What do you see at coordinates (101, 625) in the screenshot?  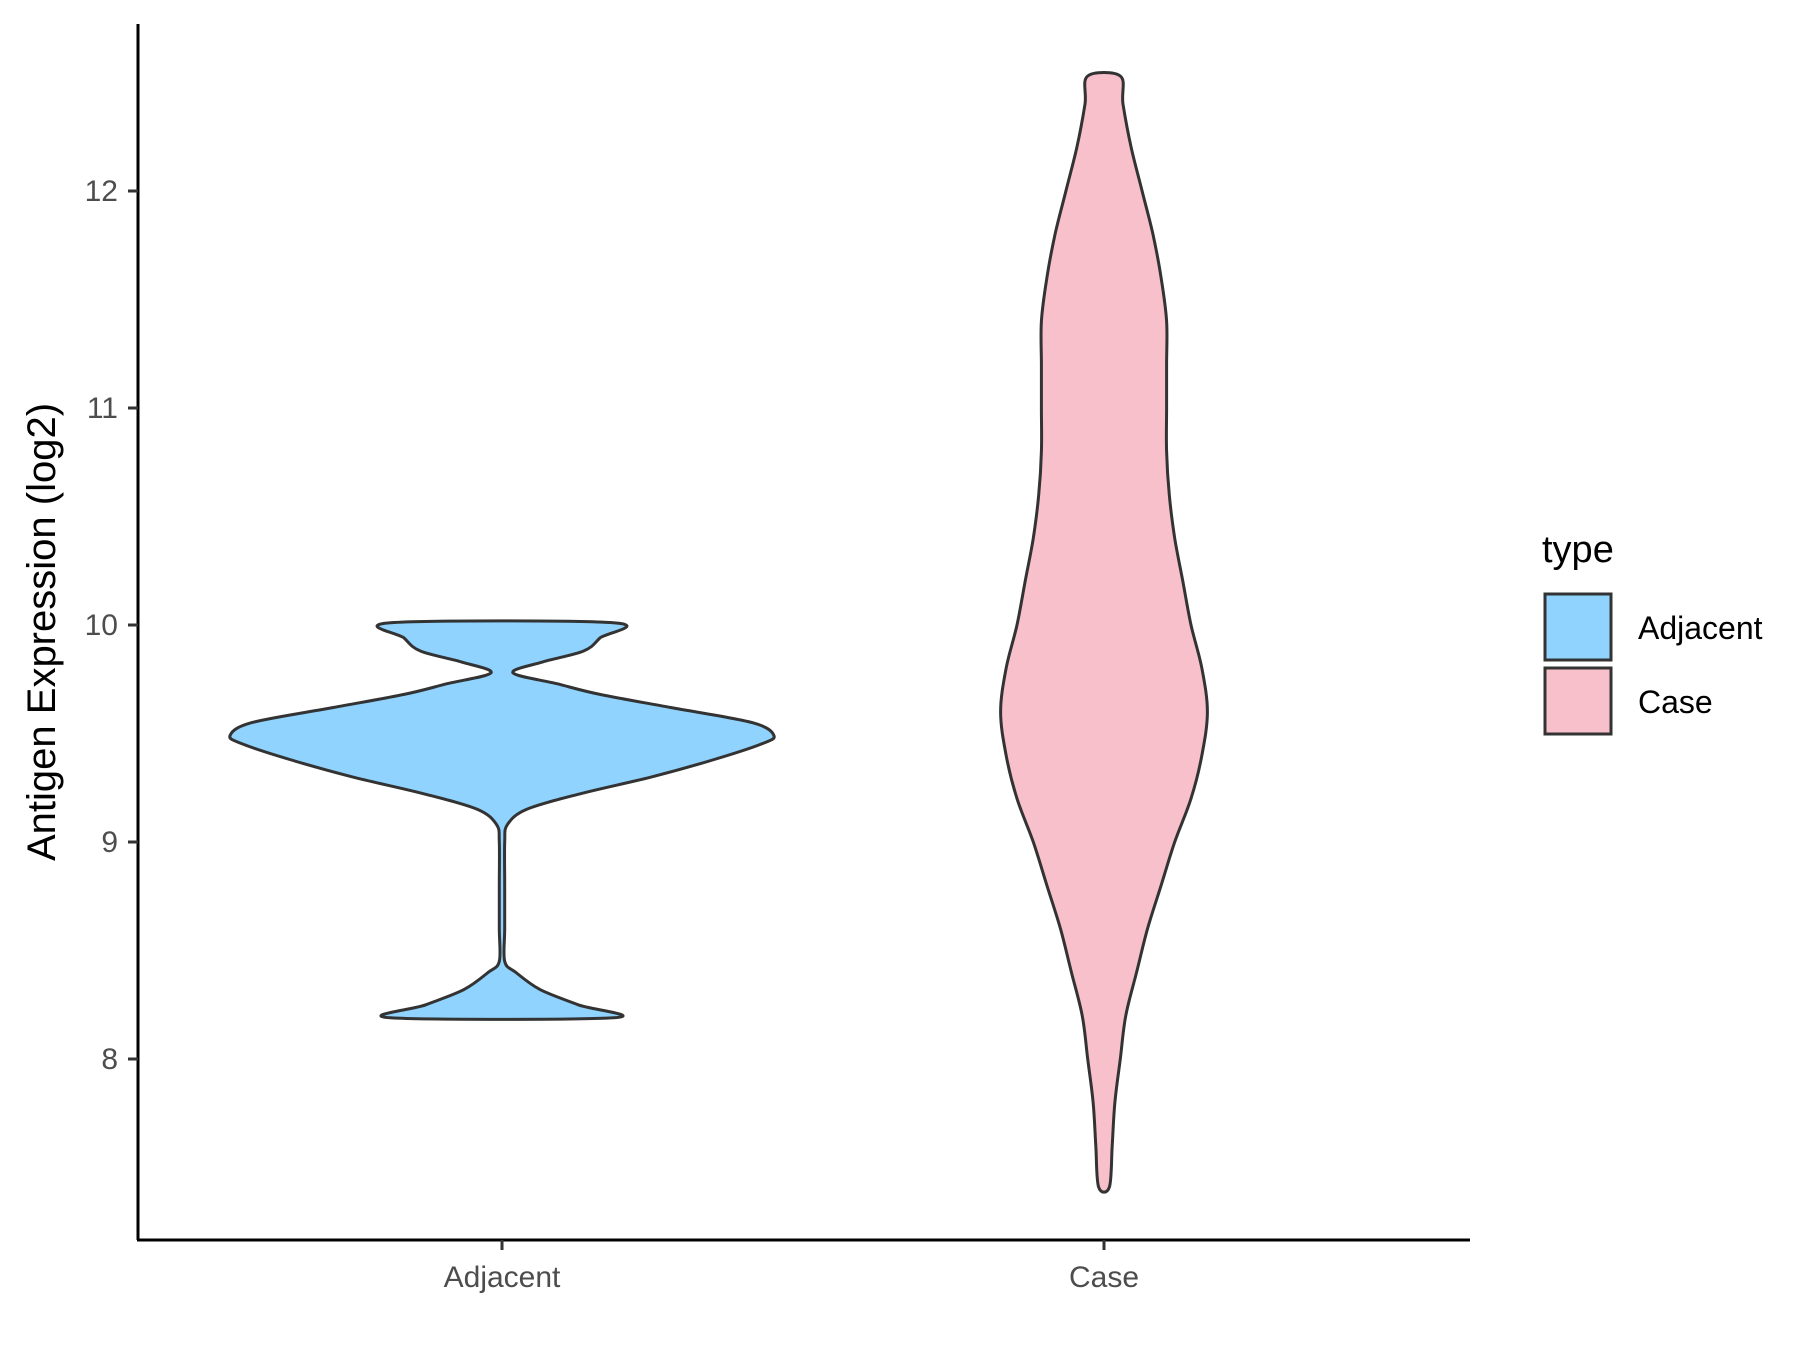 I see `y-tick-label: 10` at bounding box center [101, 625].